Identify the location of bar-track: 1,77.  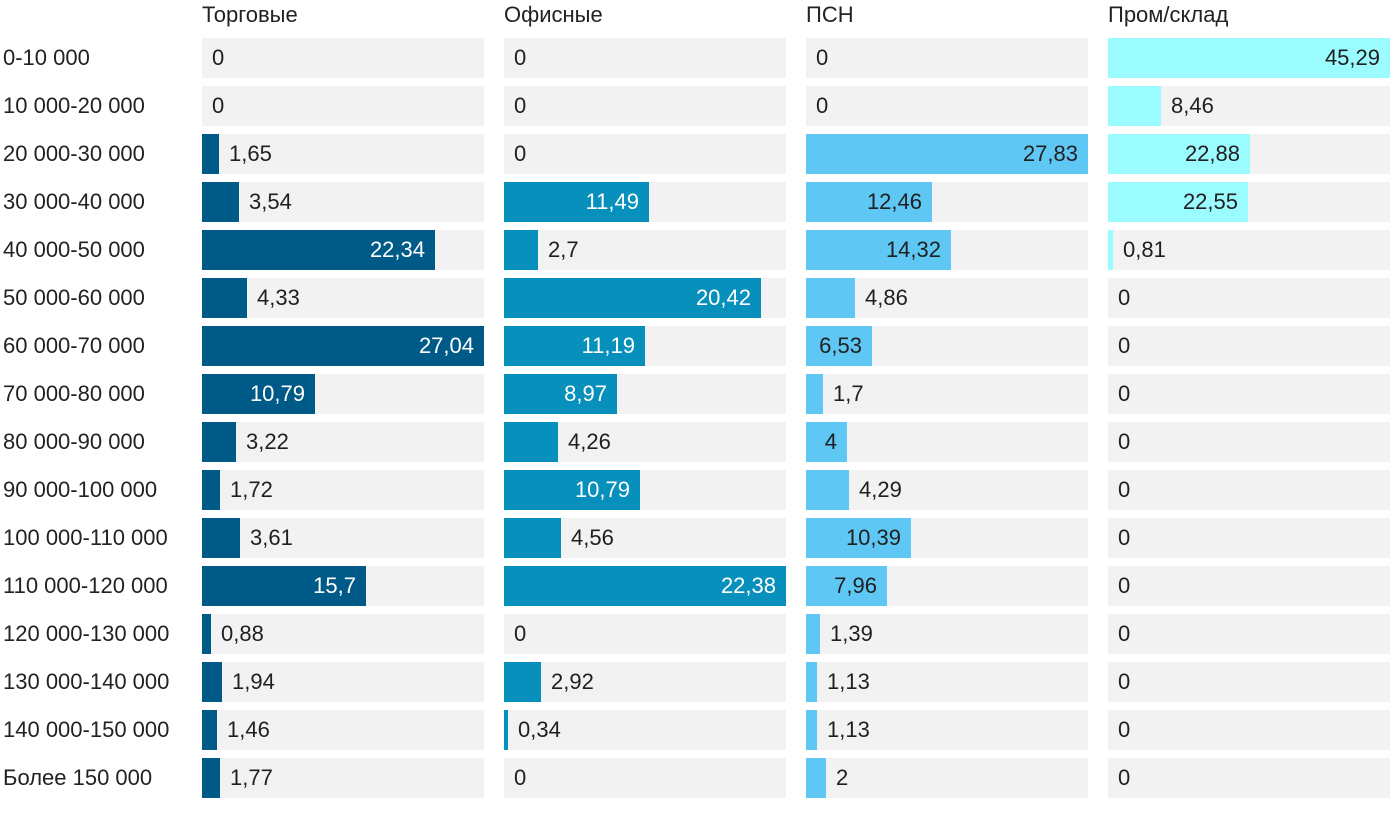
(343, 778).